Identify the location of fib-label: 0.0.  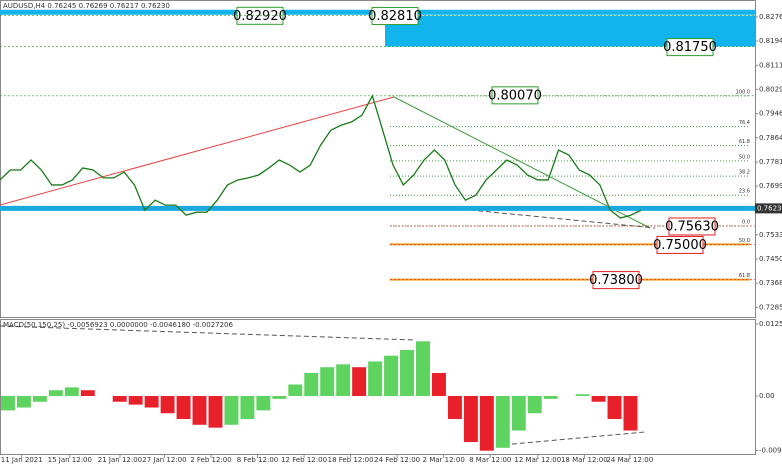
(746, 222).